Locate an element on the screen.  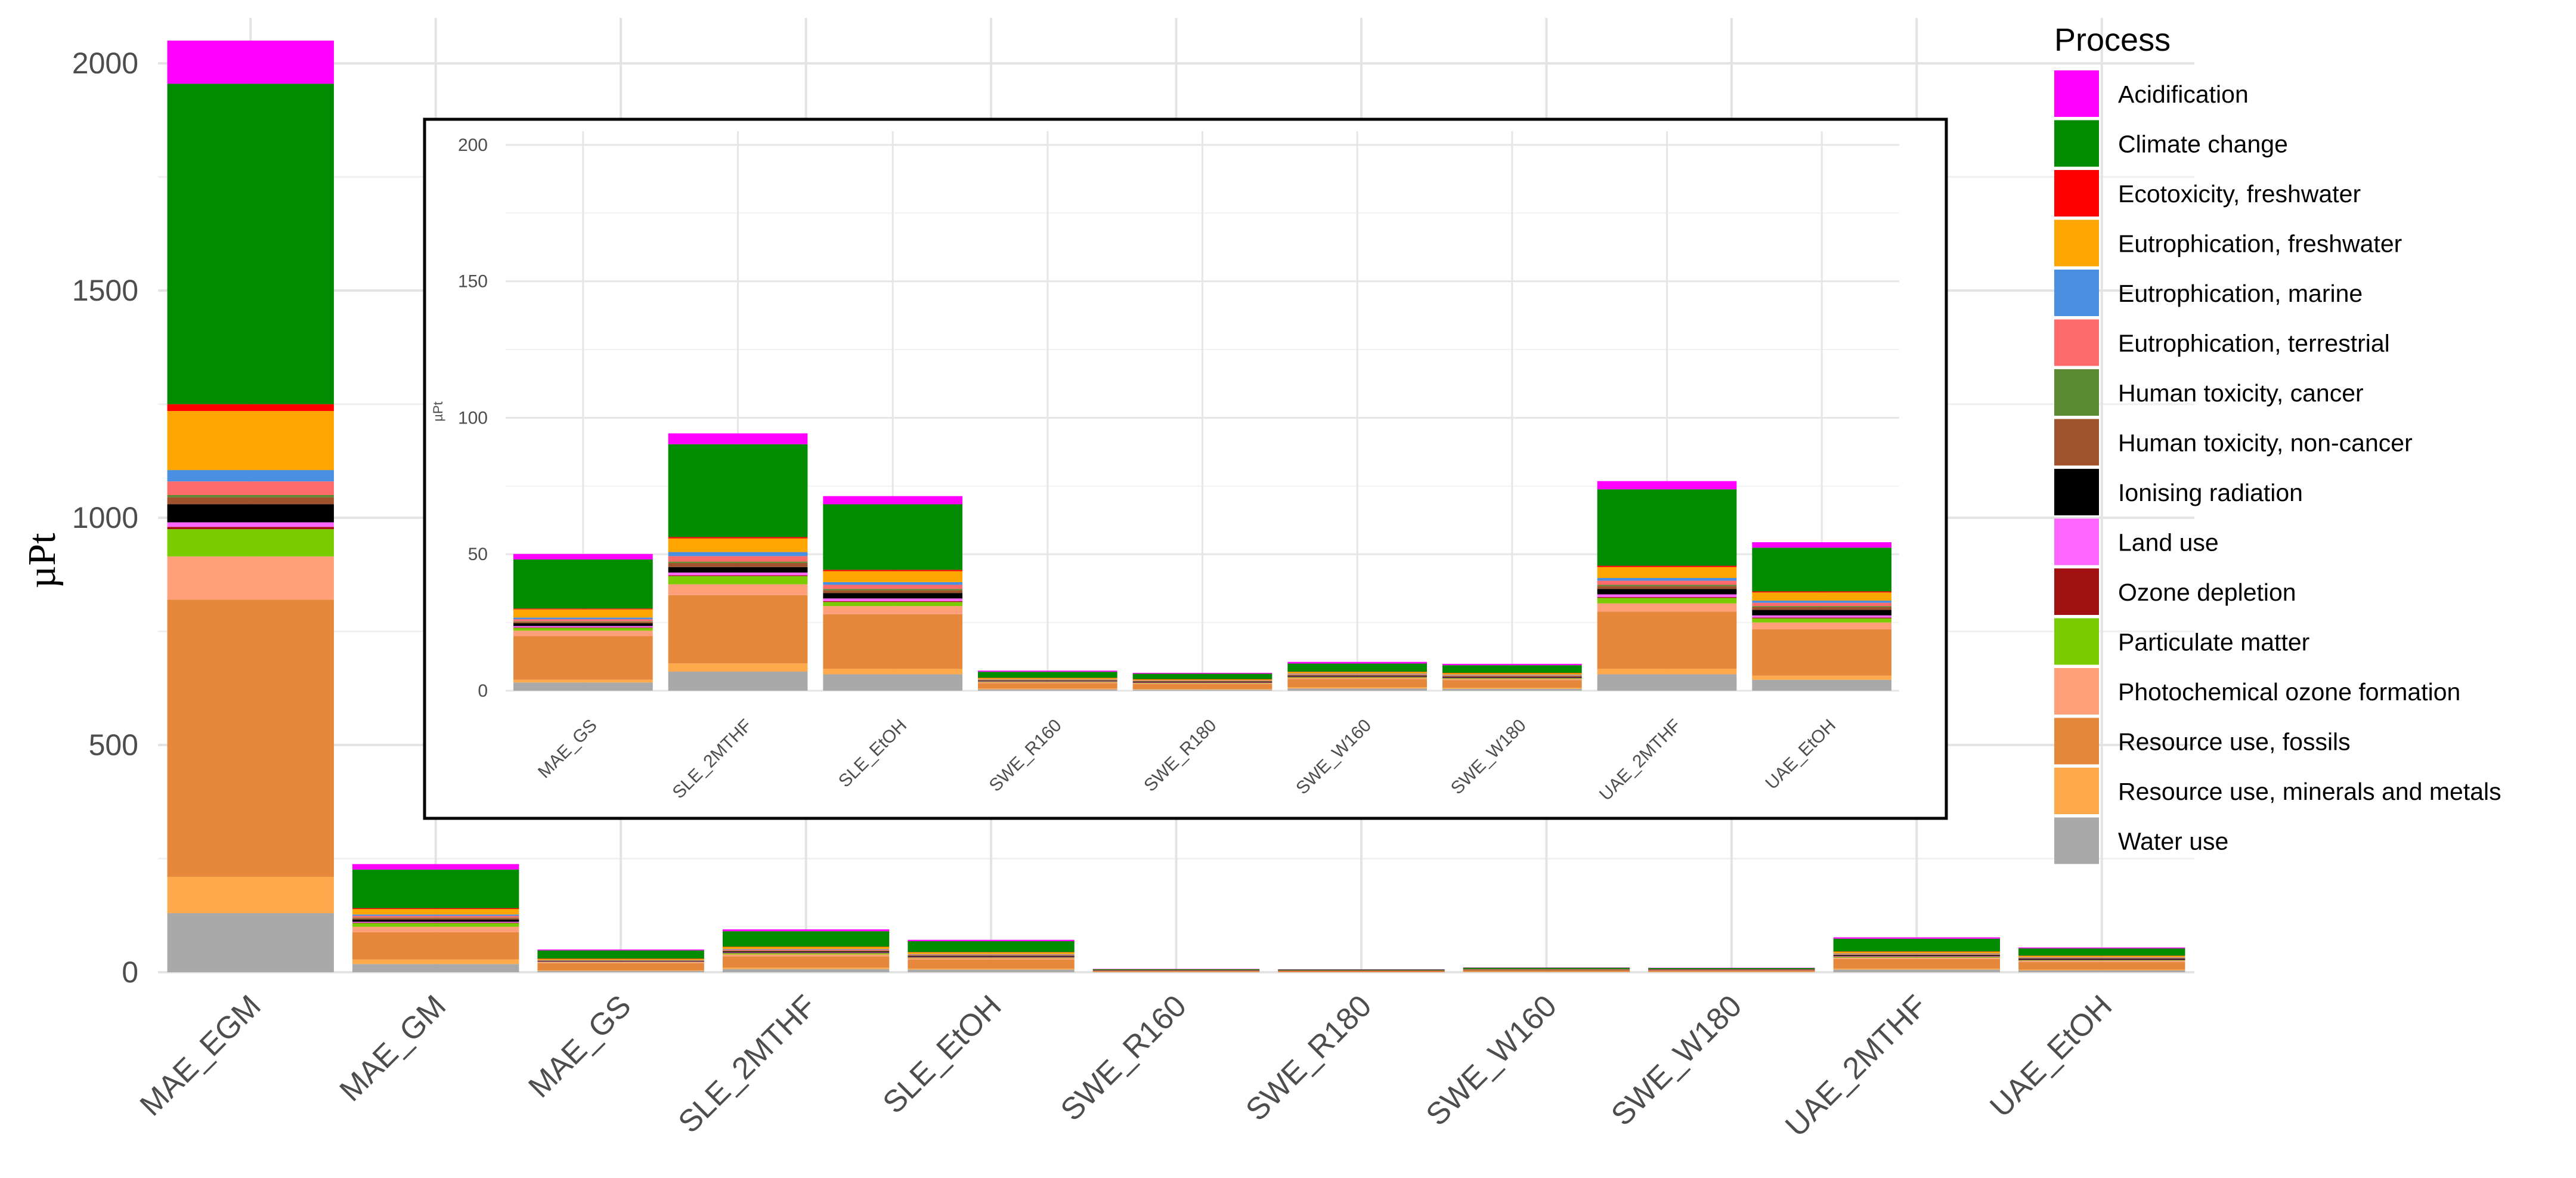
inset-bar-swe-r160-eutrophication-freshwater is located at coordinates (1047, 678).